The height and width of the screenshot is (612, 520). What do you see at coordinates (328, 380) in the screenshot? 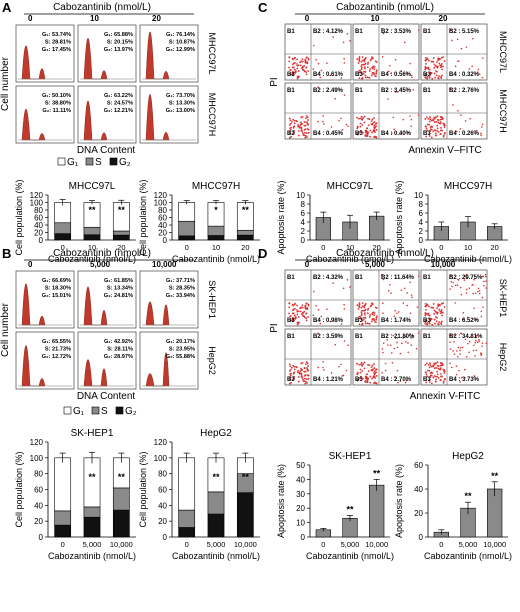
I see `quadrant-label: B4 : 1.21%` at bounding box center [328, 380].